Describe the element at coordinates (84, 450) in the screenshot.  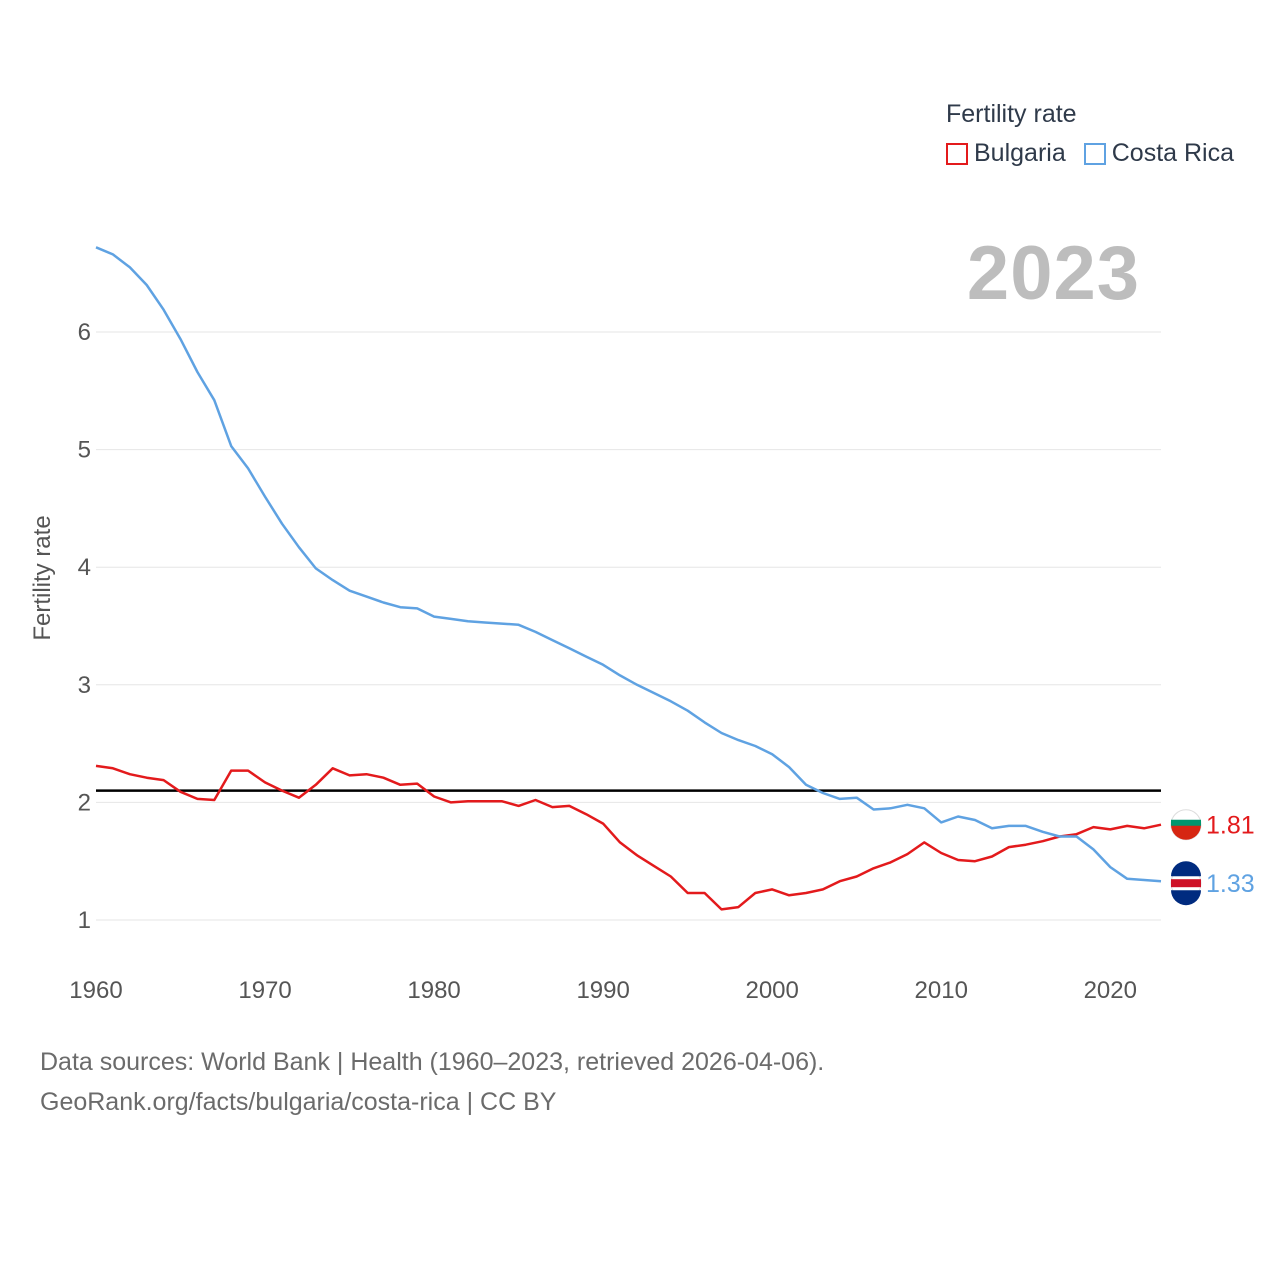
I see `y-tick-label-5: 5` at that location.